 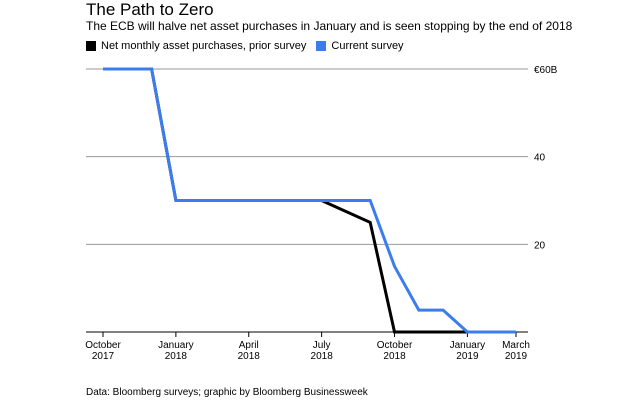 What do you see at coordinates (103, 356) in the screenshot?
I see `x-tick-label: 2017` at bounding box center [103, 356].